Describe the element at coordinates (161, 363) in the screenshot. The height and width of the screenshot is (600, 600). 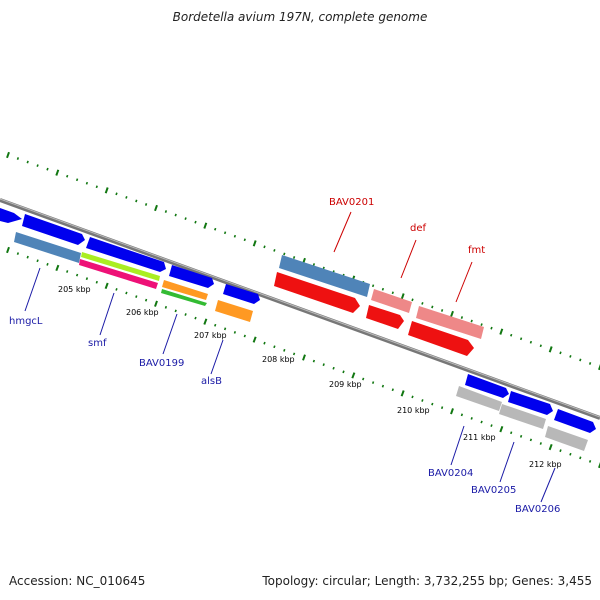
I see `gene-label-bav0199: BAV0199` at that location.